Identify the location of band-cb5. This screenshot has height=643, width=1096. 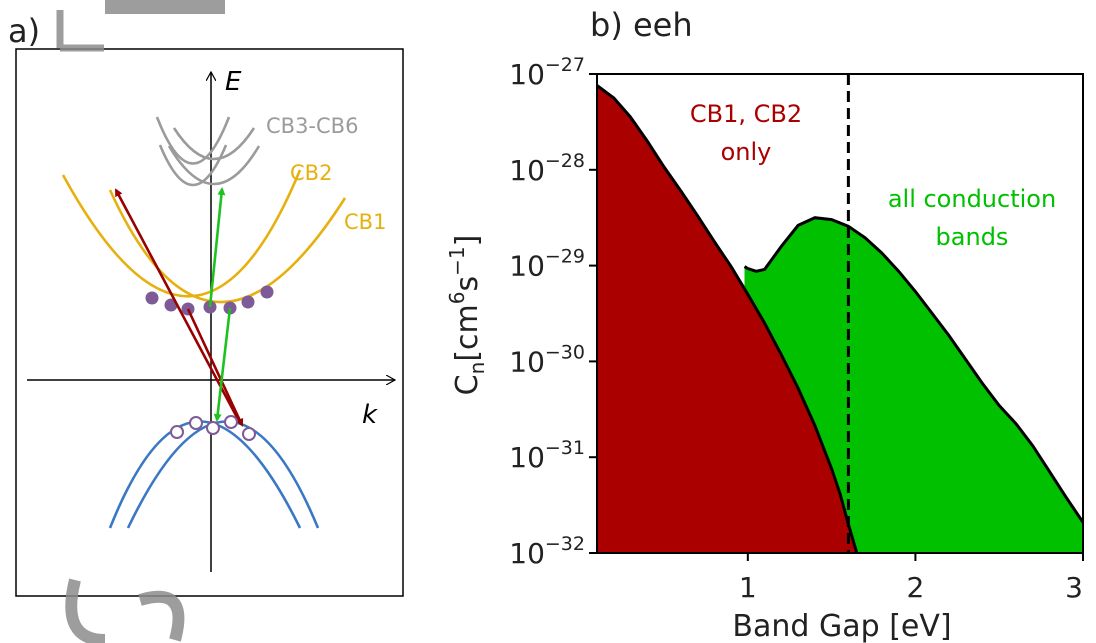
(214, 165).